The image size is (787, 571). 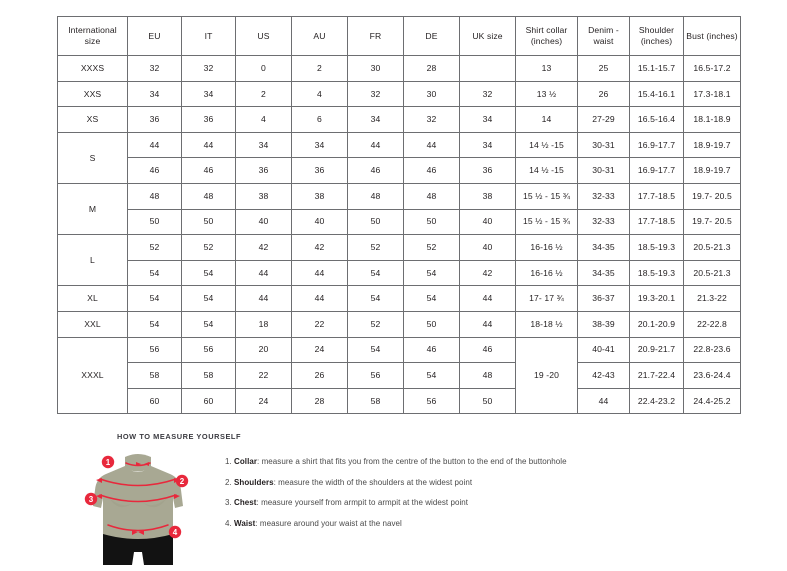 What do you see at coordinates (263, 273) in the screenshot?
I see `cell-us: 44` at bounding box center [263, 273].